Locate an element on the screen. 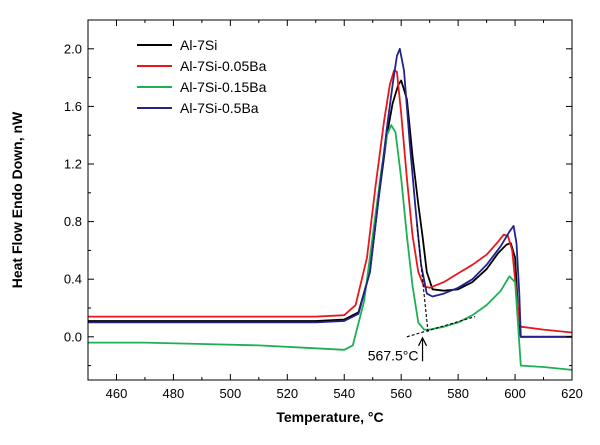  x-tick-label: 580 is located at coordinates (458, 393).